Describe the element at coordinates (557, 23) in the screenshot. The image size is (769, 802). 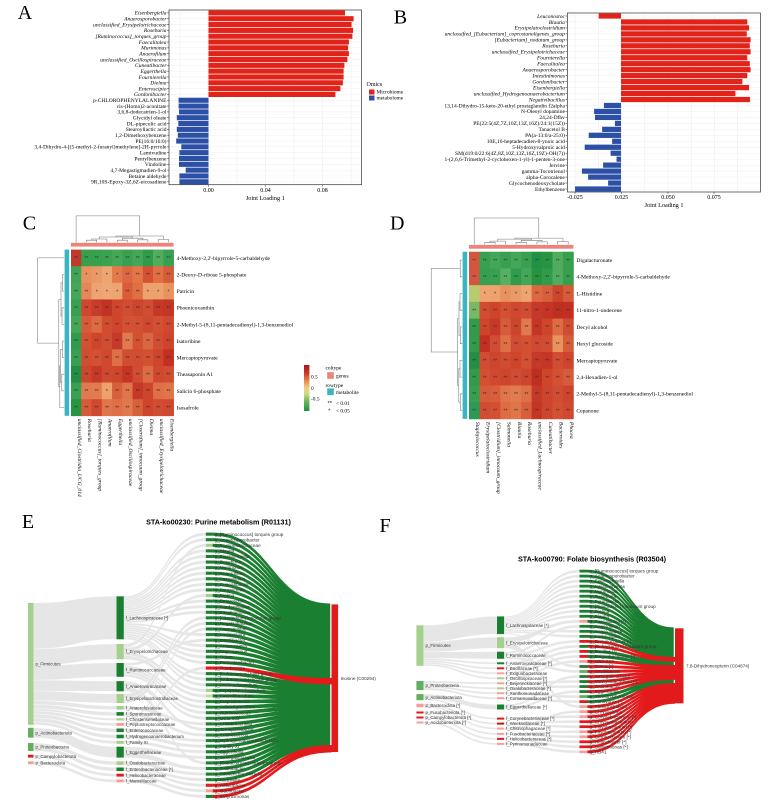
I see `svg-text: Blautia` at that location.